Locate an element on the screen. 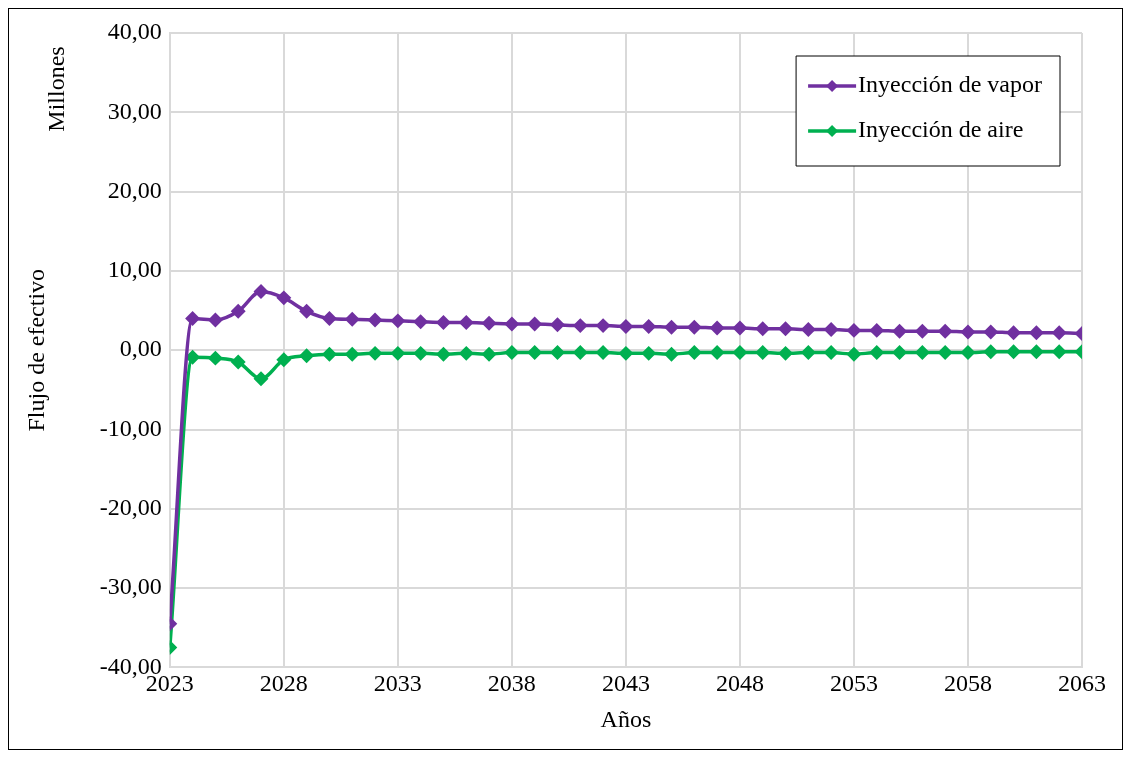 This screenshot has width=1131, height=758. y-tick-label: -20,00 is located at coordinates (130, 507).